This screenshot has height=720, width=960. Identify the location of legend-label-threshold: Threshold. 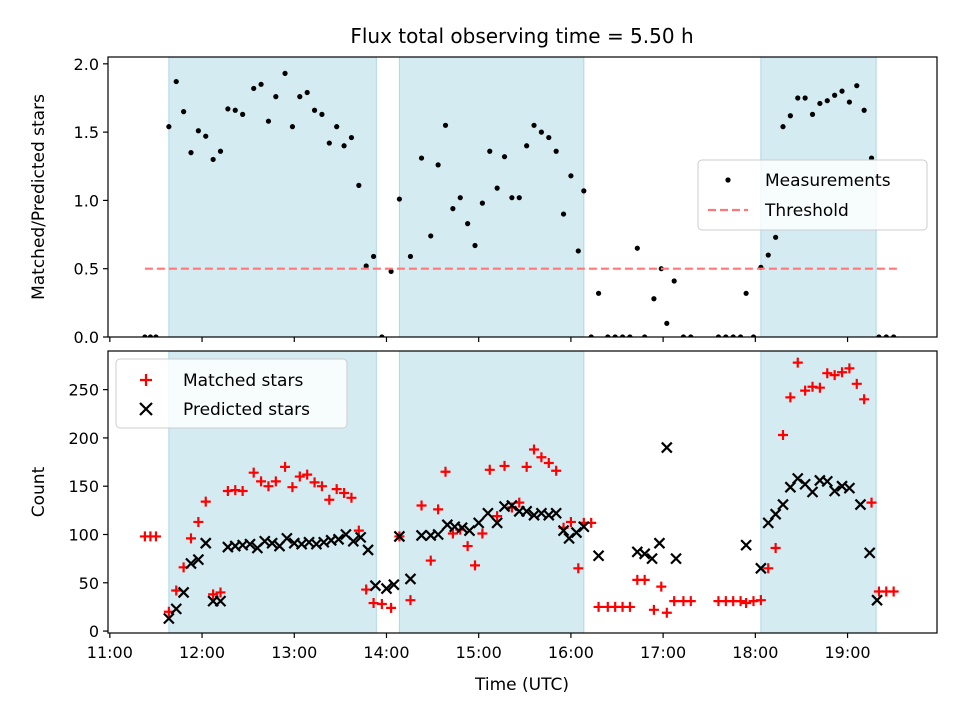
(806, 211).